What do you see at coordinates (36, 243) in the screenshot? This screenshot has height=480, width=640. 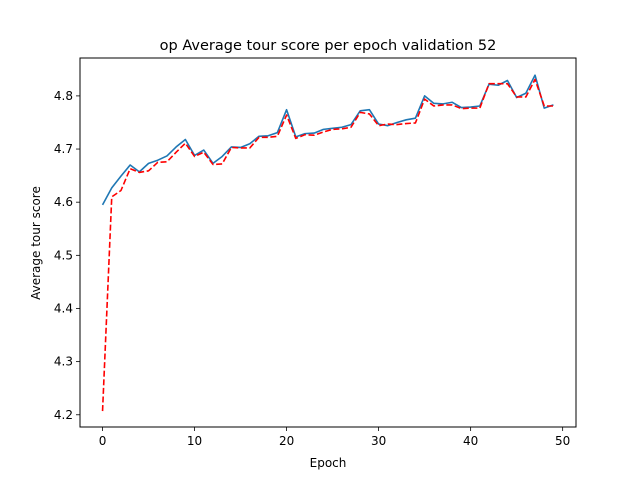 I see `y-axis-label: Average tour score` at bounding box center [36, 243].